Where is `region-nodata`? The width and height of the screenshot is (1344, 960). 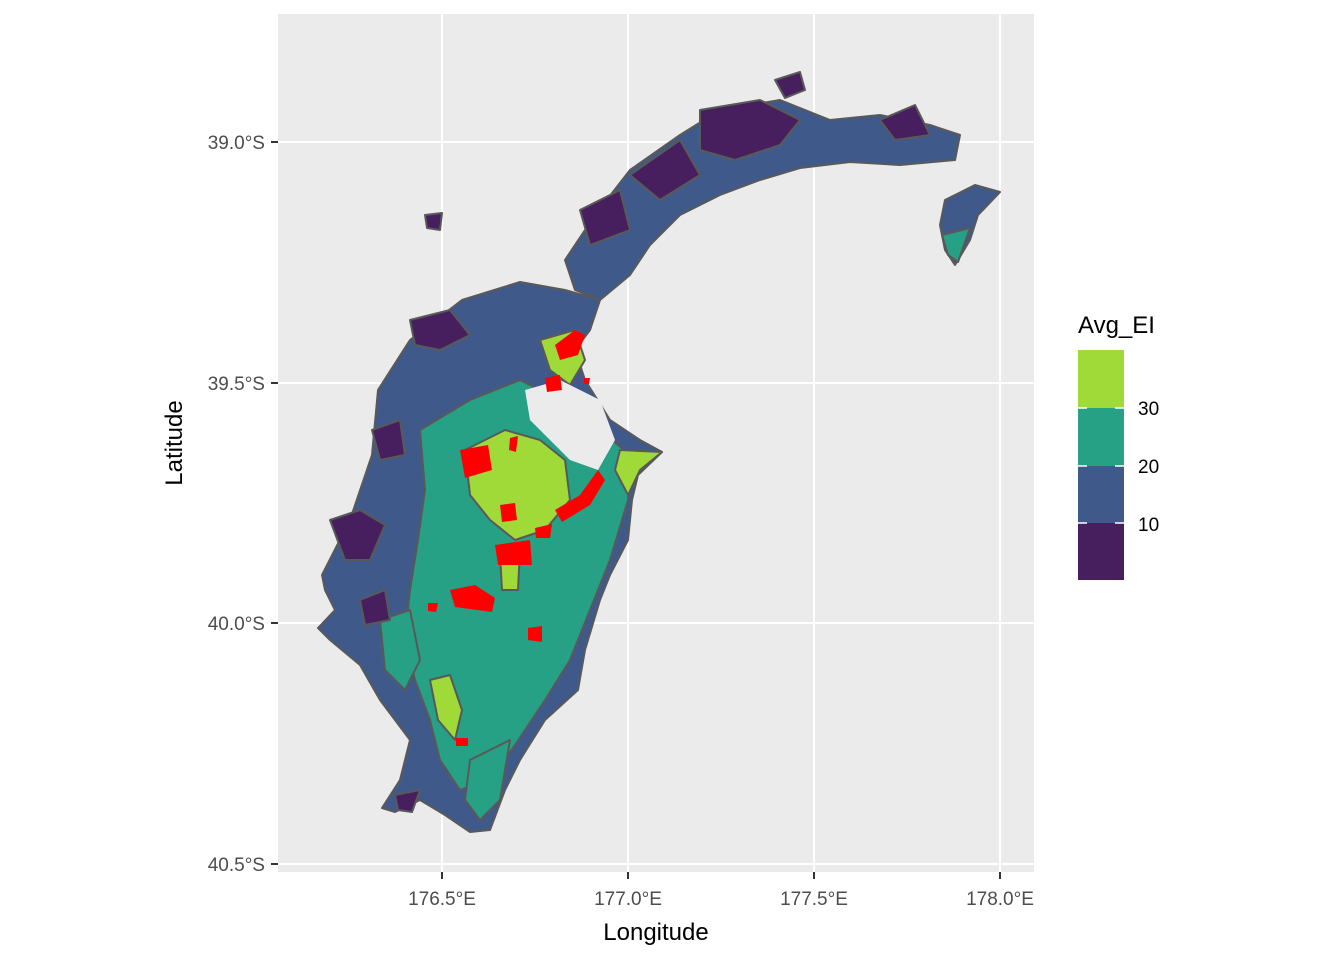 region-nodata is located at coordinates (570, 425).